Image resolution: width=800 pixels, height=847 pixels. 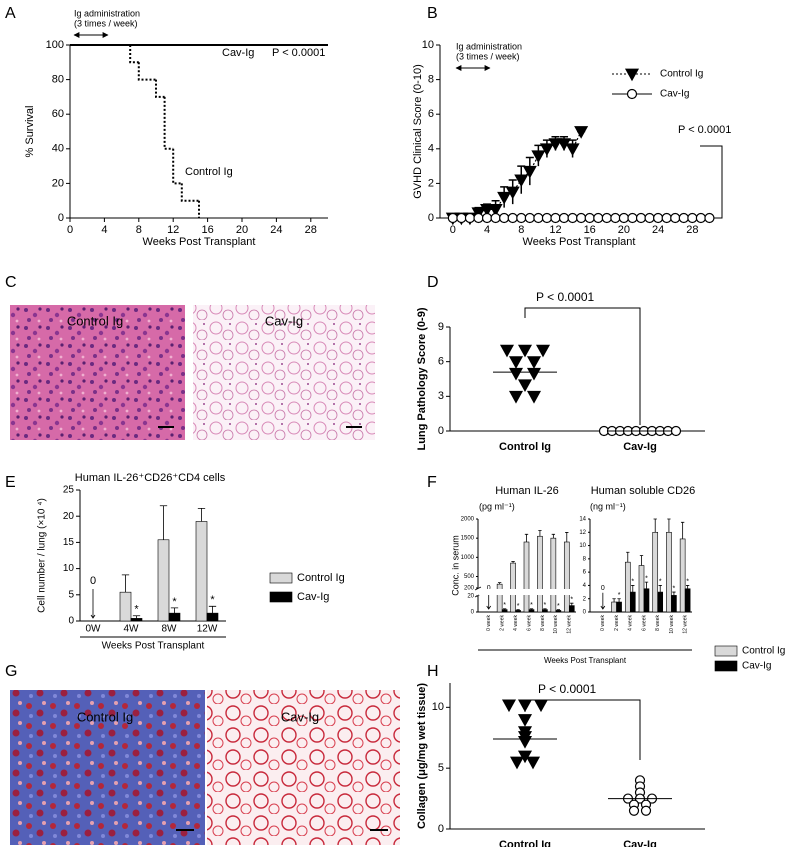 I want to click on y-tick-label: 2, so click(x=431, y=183).